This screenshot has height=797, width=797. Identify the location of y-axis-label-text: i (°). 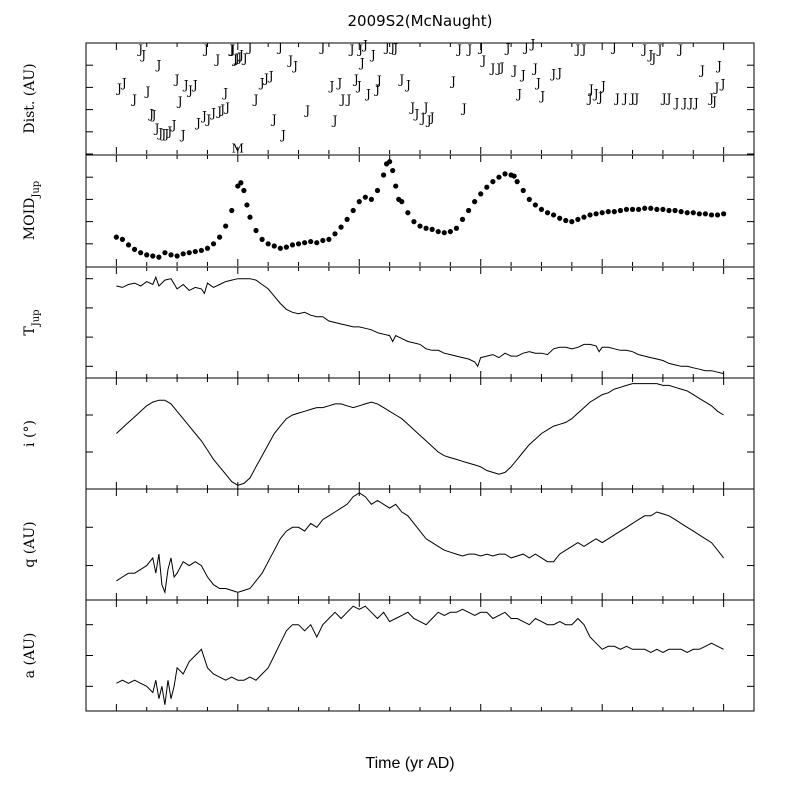
(30, 433).